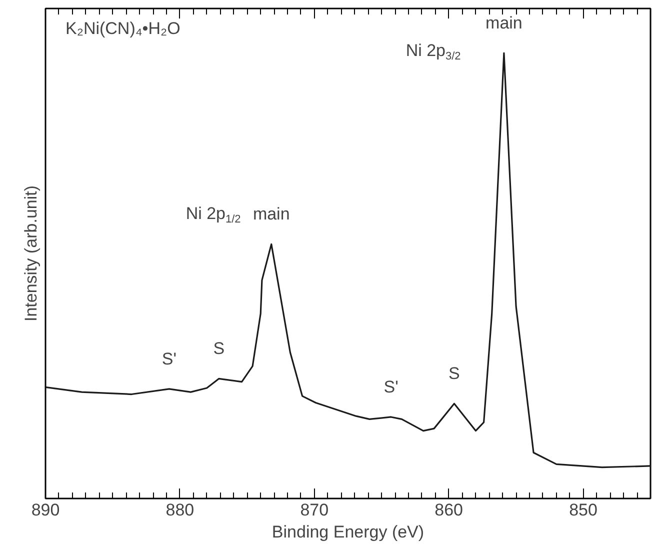 The width and height of the screenshot is (652, 544). What do you see at coordinates (31, 253) in the screenshot?
I see `y-axis-title: Intensity (arb.unit)` at bounding box center [31, 253].